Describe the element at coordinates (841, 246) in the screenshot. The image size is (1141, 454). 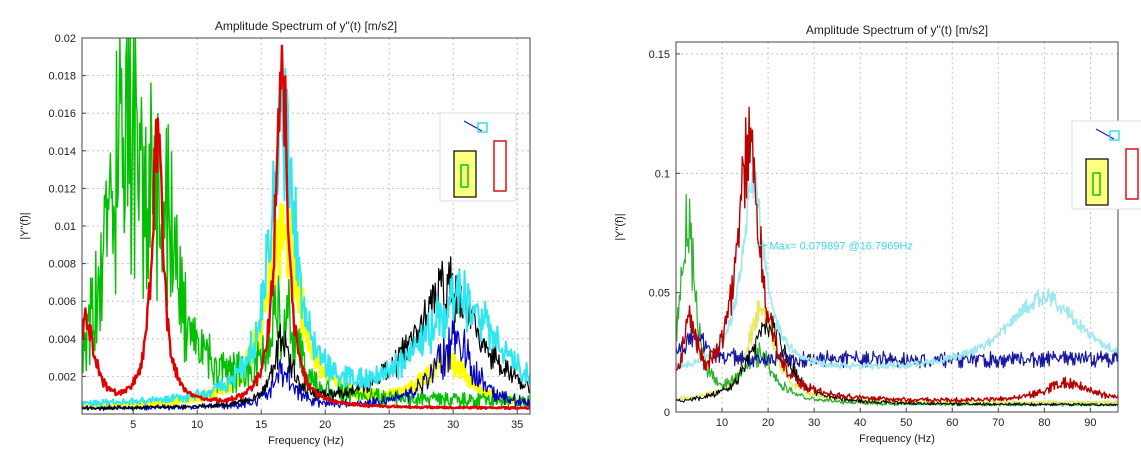
I see `annotation-text: Max= 0.079897 @16.7969Hz` at that location.